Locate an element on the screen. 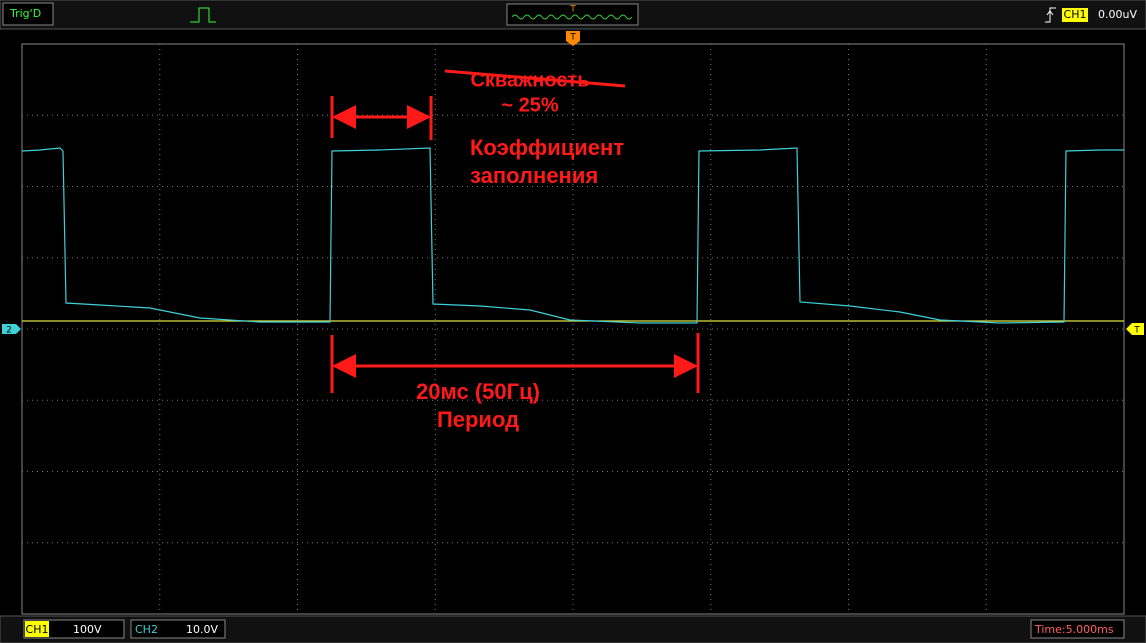 This screenshot has width=1146, height=643. trigger-state-box is located at coordinates (28, 14).